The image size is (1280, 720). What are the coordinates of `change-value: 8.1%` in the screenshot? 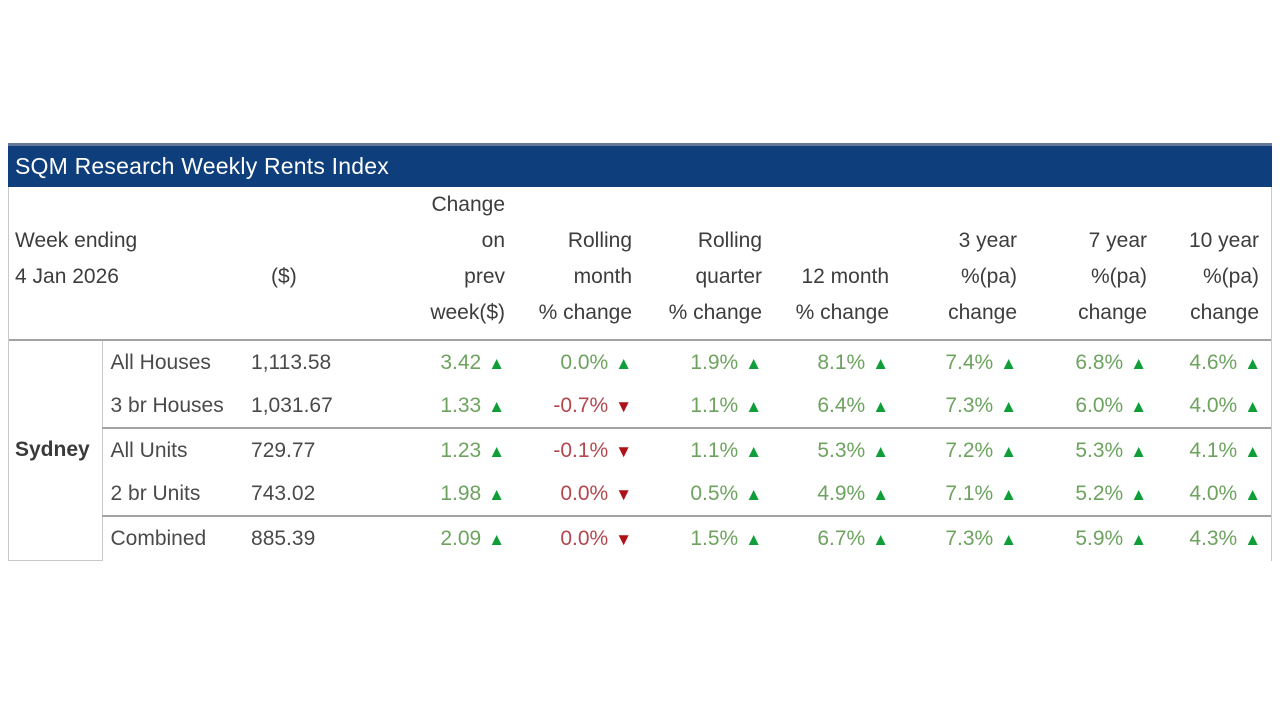 It's located at (841, 362).